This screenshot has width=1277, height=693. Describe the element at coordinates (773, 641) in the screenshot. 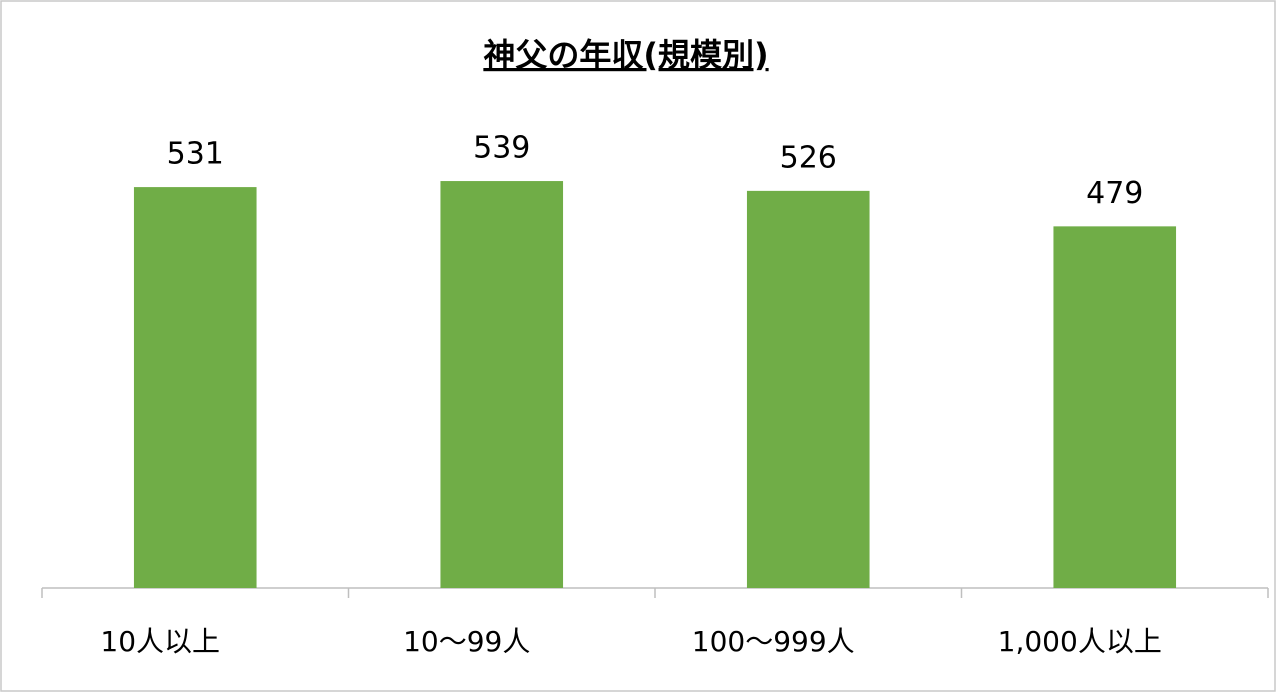

I see `x-tick-label: 100〜999人` at that location.